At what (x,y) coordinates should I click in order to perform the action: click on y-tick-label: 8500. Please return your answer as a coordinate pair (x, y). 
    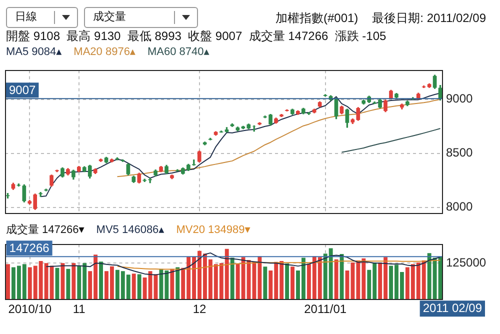
    Looking at the image, I should click on (460, 153).